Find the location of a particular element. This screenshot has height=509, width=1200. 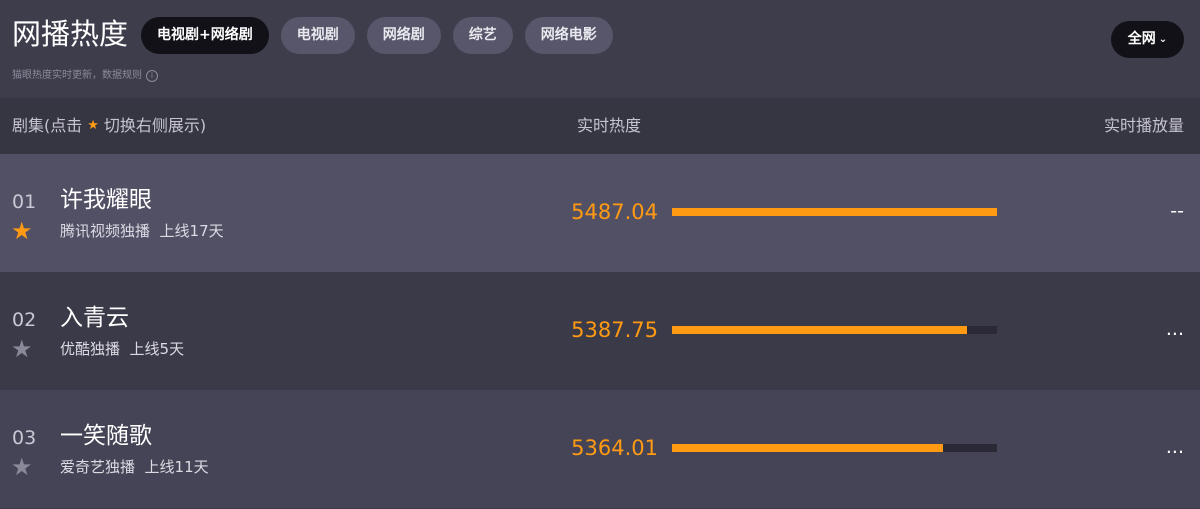

series-meta: 腾讯视频独播 上线17天 is located at coordinates (142, 231).